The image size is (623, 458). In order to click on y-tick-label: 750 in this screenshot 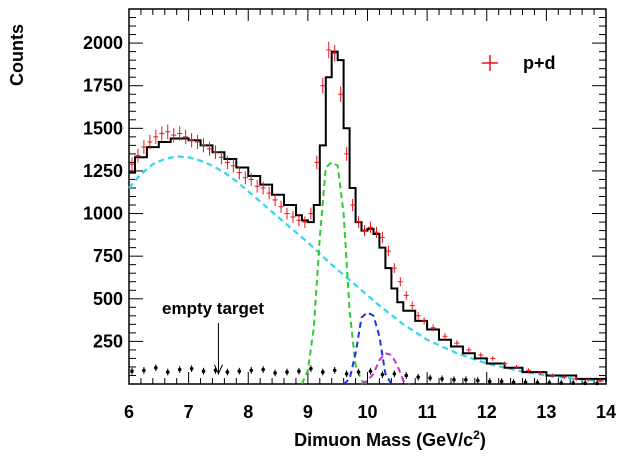, I will do `click(108, 256)`.